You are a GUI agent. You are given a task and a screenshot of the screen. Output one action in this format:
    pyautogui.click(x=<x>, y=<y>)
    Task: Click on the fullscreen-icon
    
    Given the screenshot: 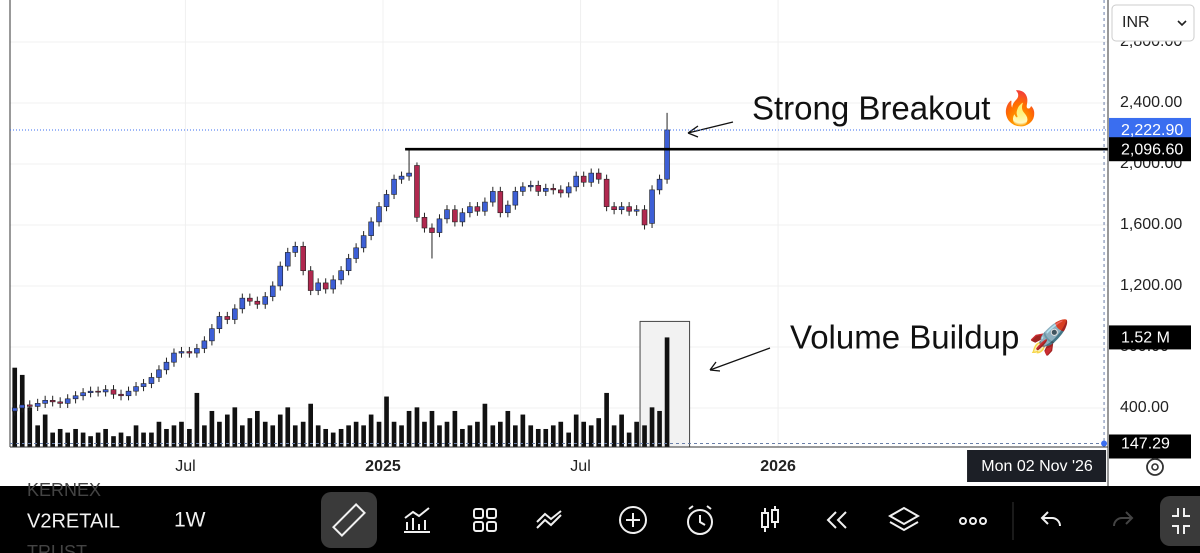 What is the action you would take?
    pyautogui.click(x=1181, y=521)
    